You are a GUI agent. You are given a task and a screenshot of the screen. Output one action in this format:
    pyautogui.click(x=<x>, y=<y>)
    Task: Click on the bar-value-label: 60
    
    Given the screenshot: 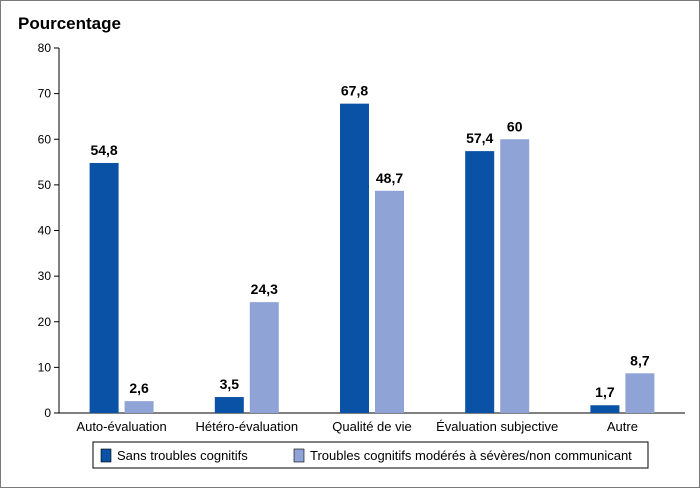 What is the action you would take?
    pyautogui.click(x=515, y=126)
    